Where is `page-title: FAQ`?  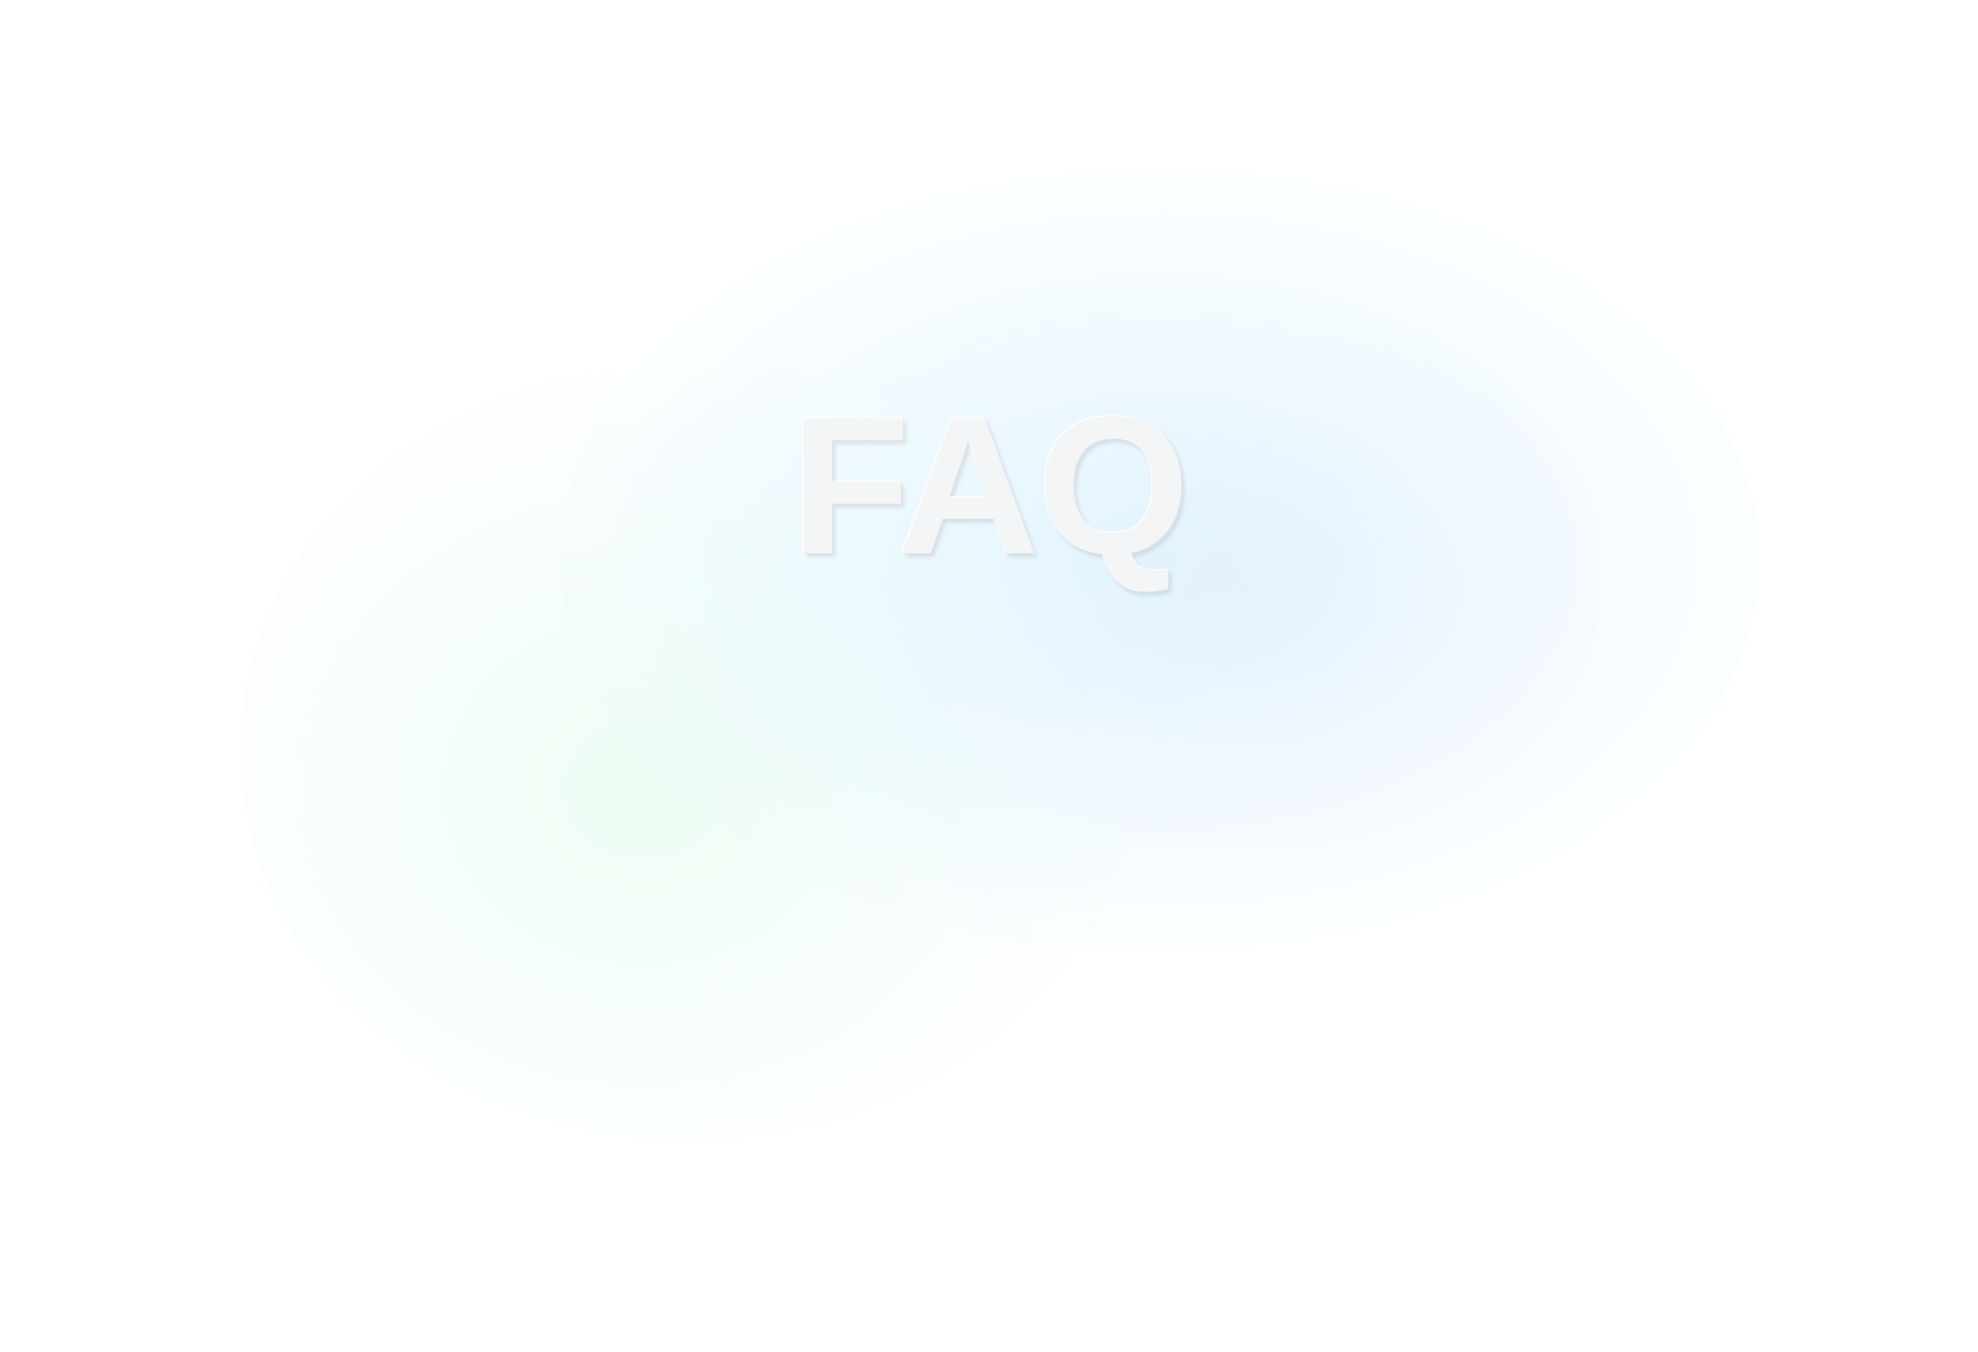
page-title: FAQ is located at coordinates (990, 485).